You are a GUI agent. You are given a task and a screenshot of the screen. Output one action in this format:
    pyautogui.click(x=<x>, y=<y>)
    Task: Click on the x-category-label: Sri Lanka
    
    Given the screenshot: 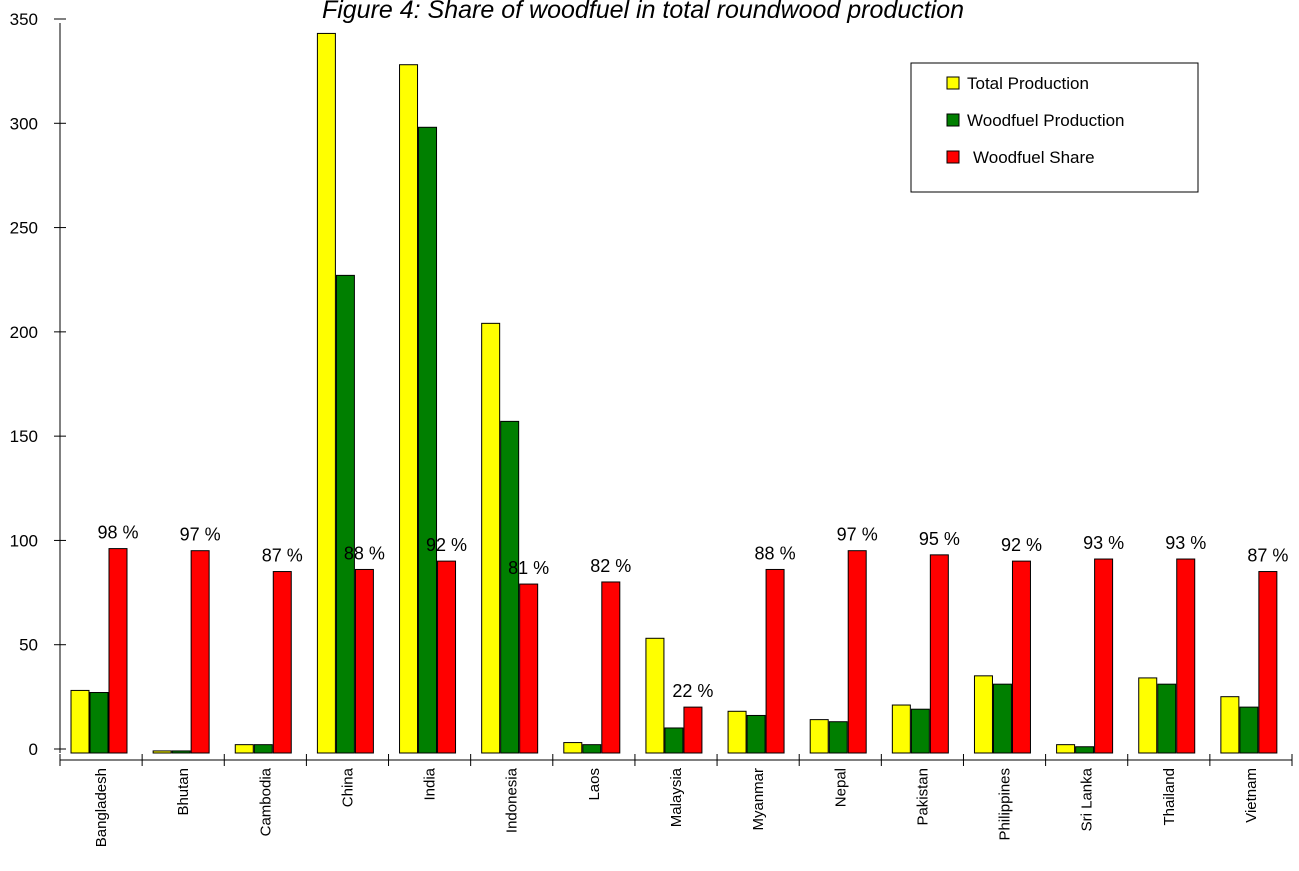 What is the action you would take?
    pyautogui.click(x=1087, y=799)
    